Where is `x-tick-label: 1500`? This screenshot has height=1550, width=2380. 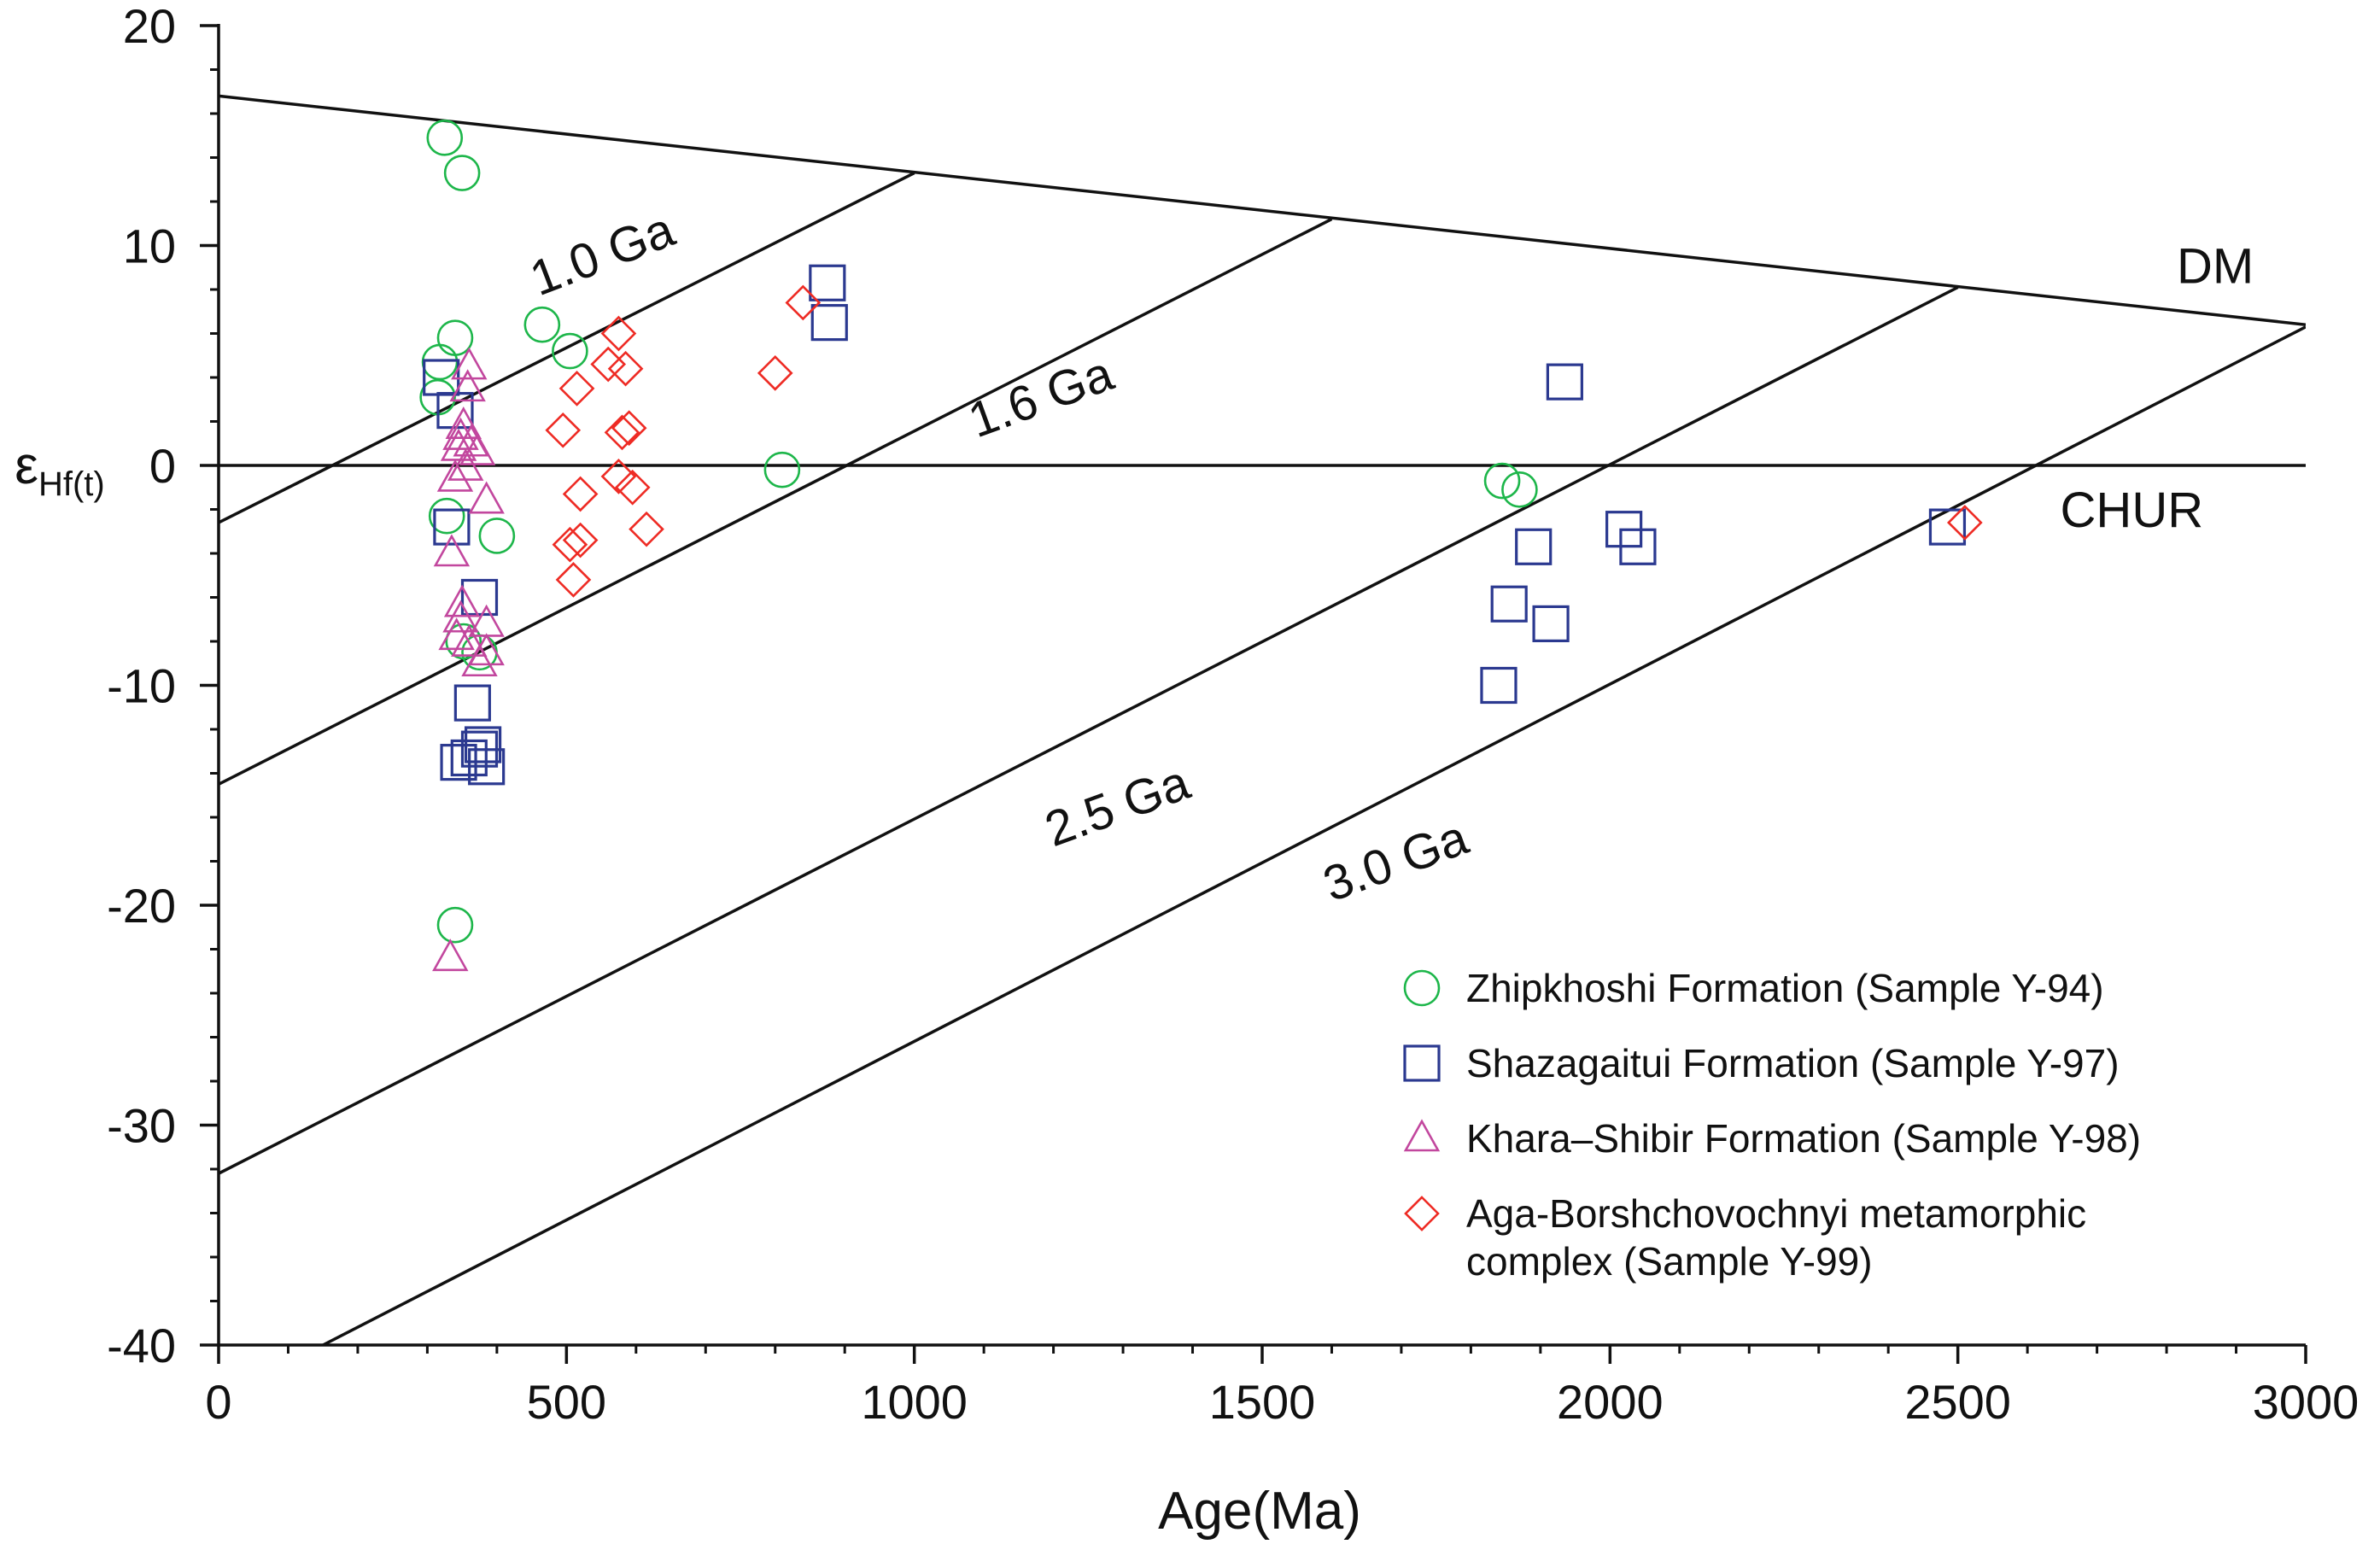
x-tick-label: 1500 is located at coordinates (1262, 1402).